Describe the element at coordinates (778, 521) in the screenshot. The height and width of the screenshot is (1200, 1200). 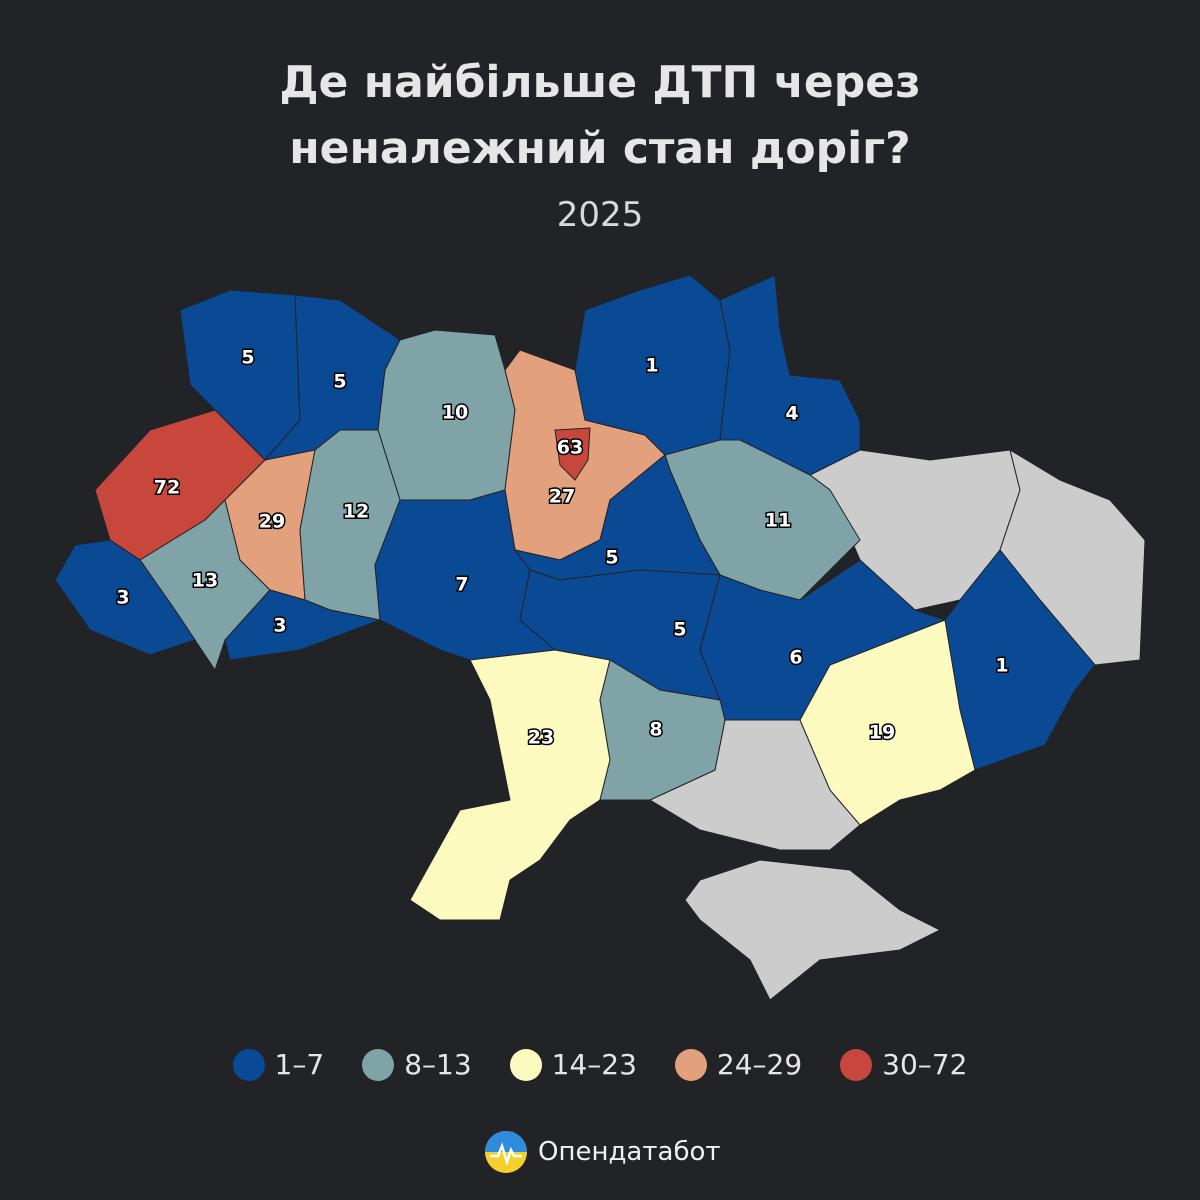
I see `region-value: 11` at that location.